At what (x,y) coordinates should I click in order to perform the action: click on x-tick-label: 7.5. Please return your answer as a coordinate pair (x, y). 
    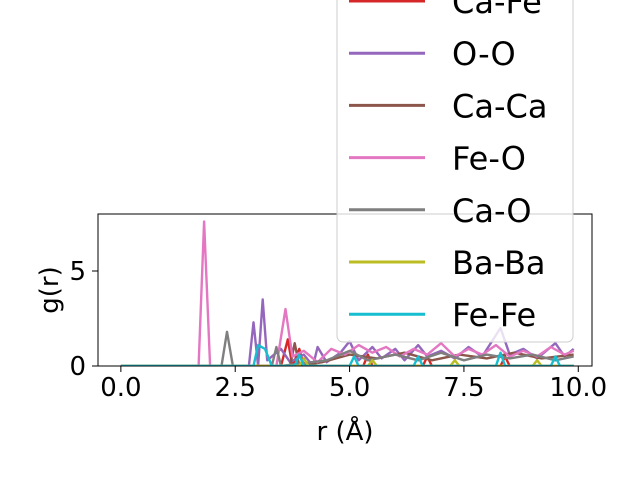
    Looking at the image, I should click on (463, 388).